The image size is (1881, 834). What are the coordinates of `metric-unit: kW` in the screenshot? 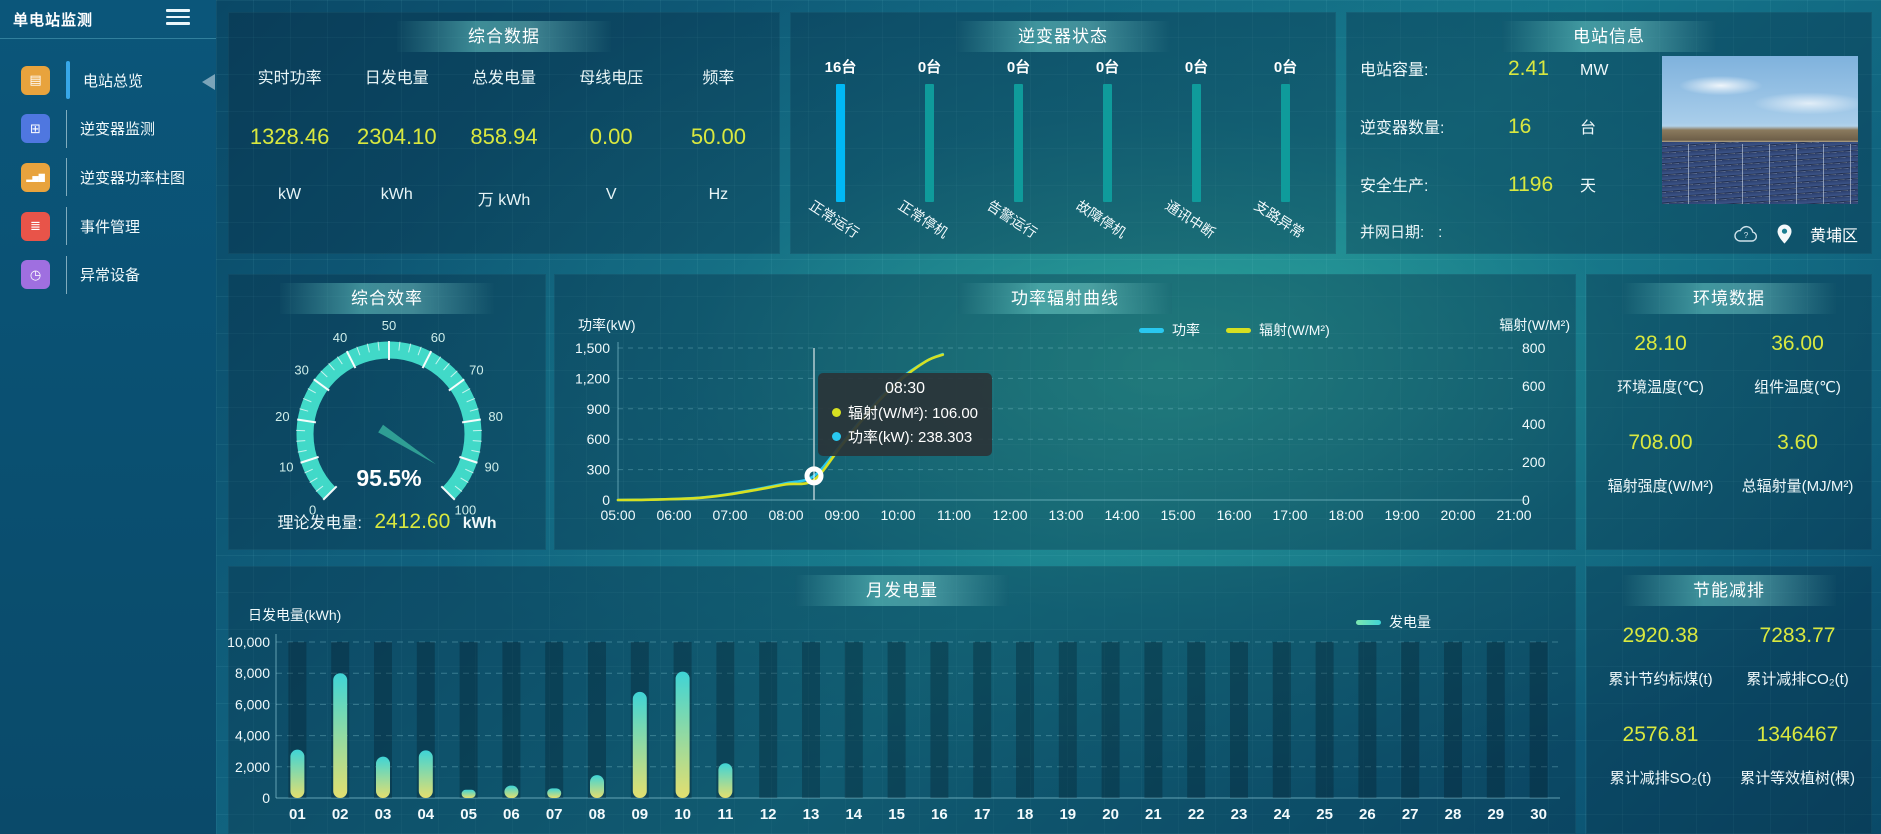 It's located at (290, 194).